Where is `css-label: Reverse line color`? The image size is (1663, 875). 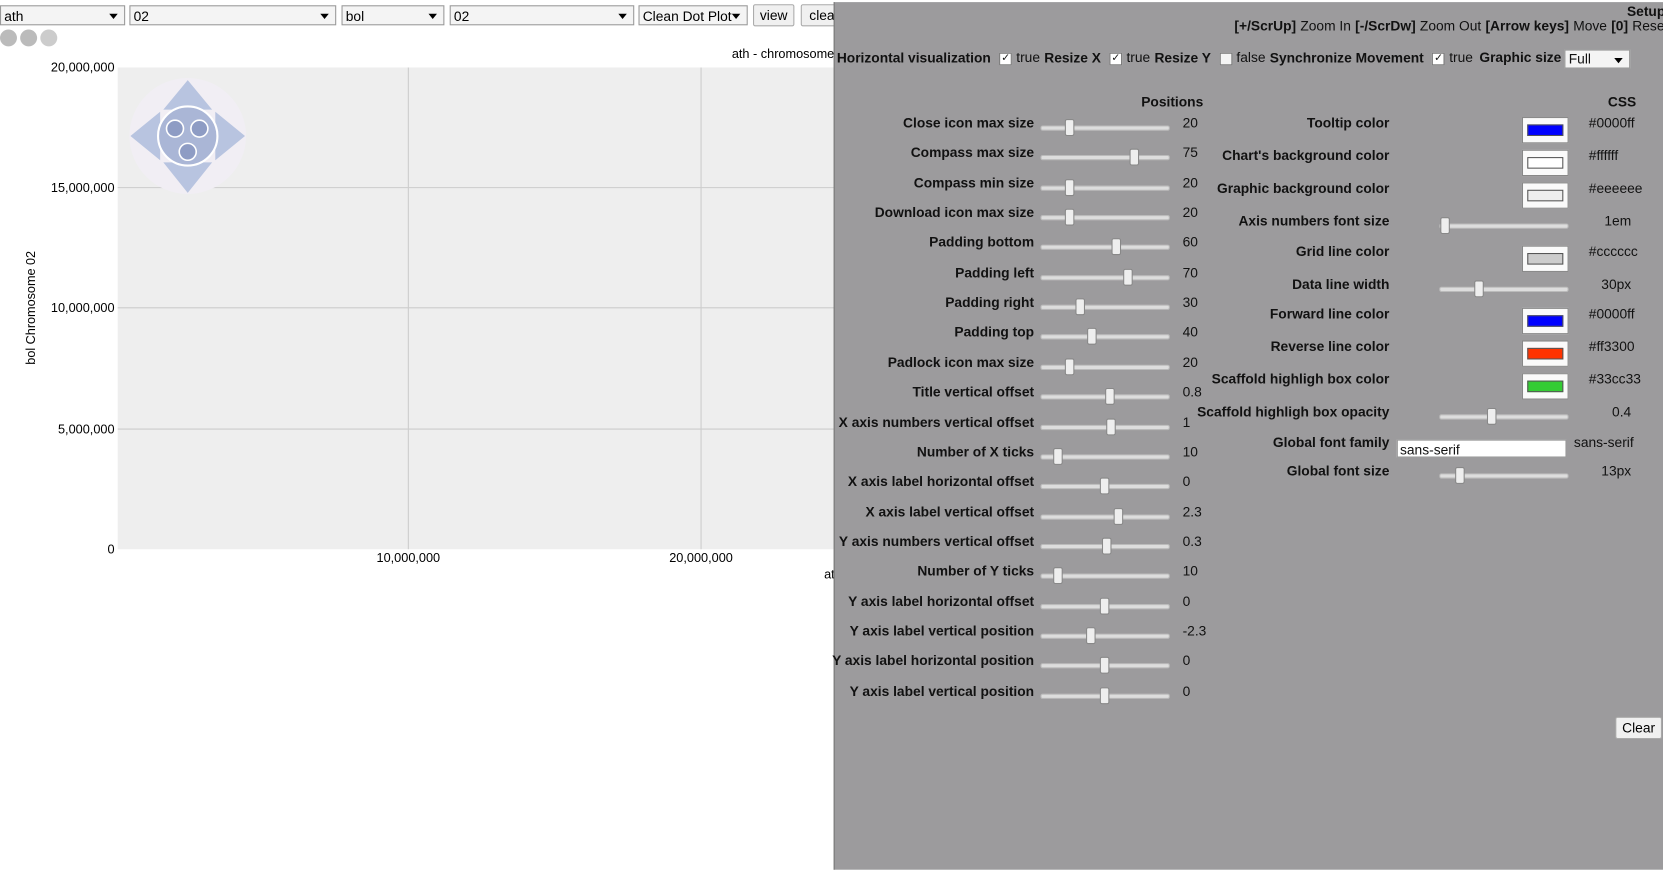
css-label: Reverse line color is located at coordinates (1330, 346).